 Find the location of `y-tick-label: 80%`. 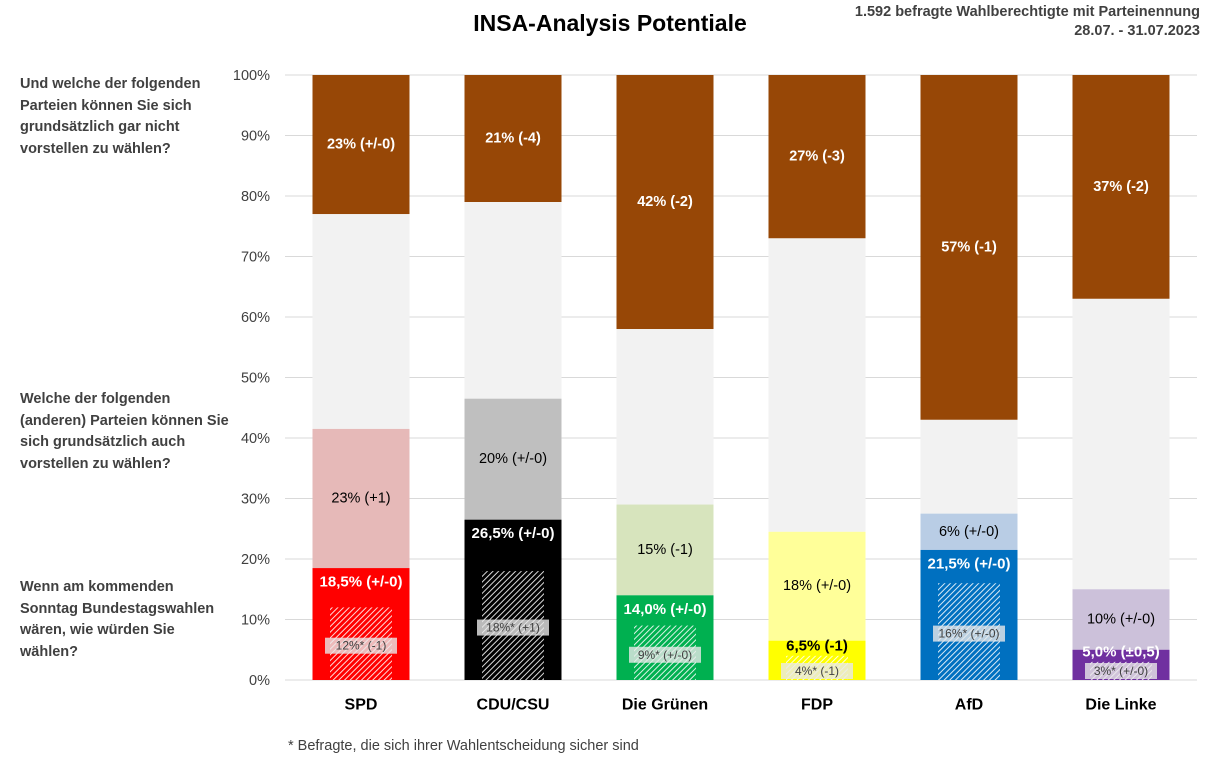

y-tick-label: 80% is located at coordinates (255, 197).